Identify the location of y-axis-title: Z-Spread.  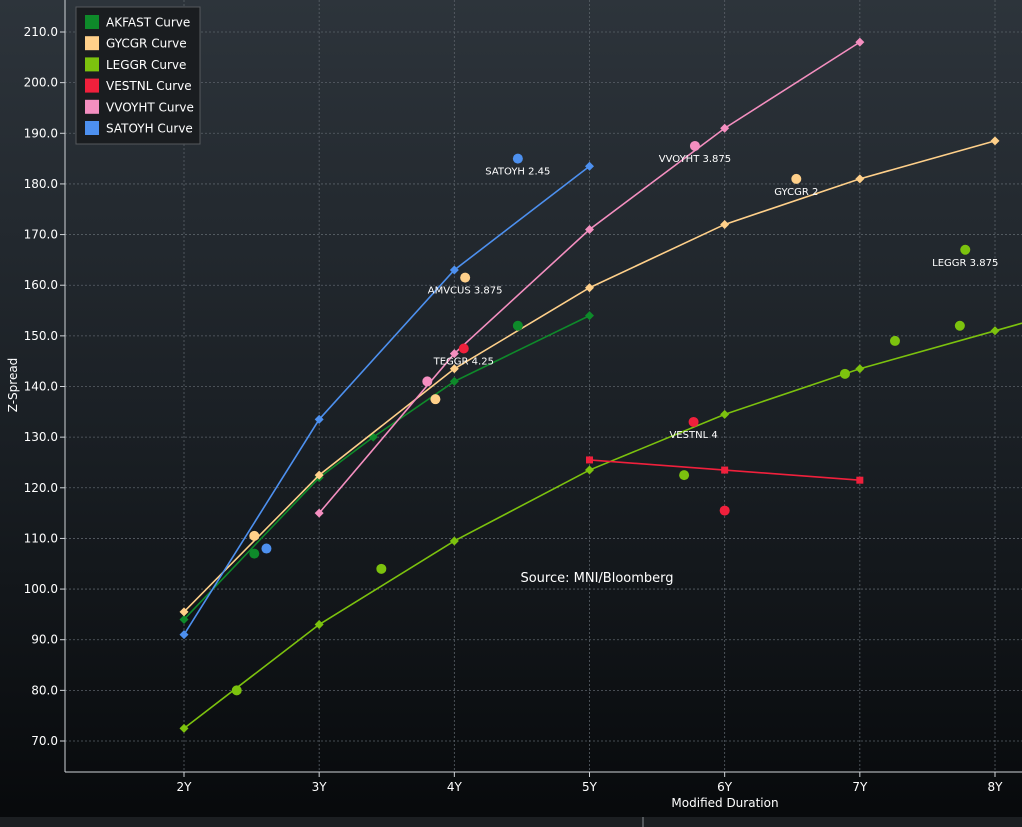
(13, 385).